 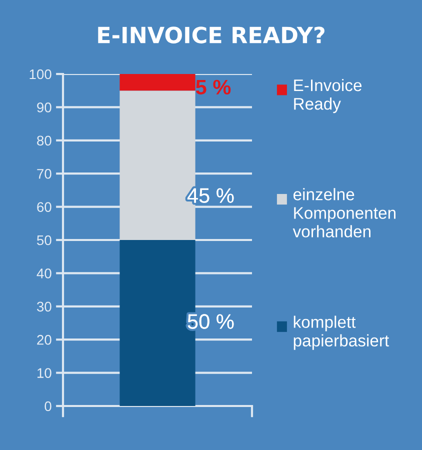 I want to click on y-tick-label: 70, so click(x=44, y=173).